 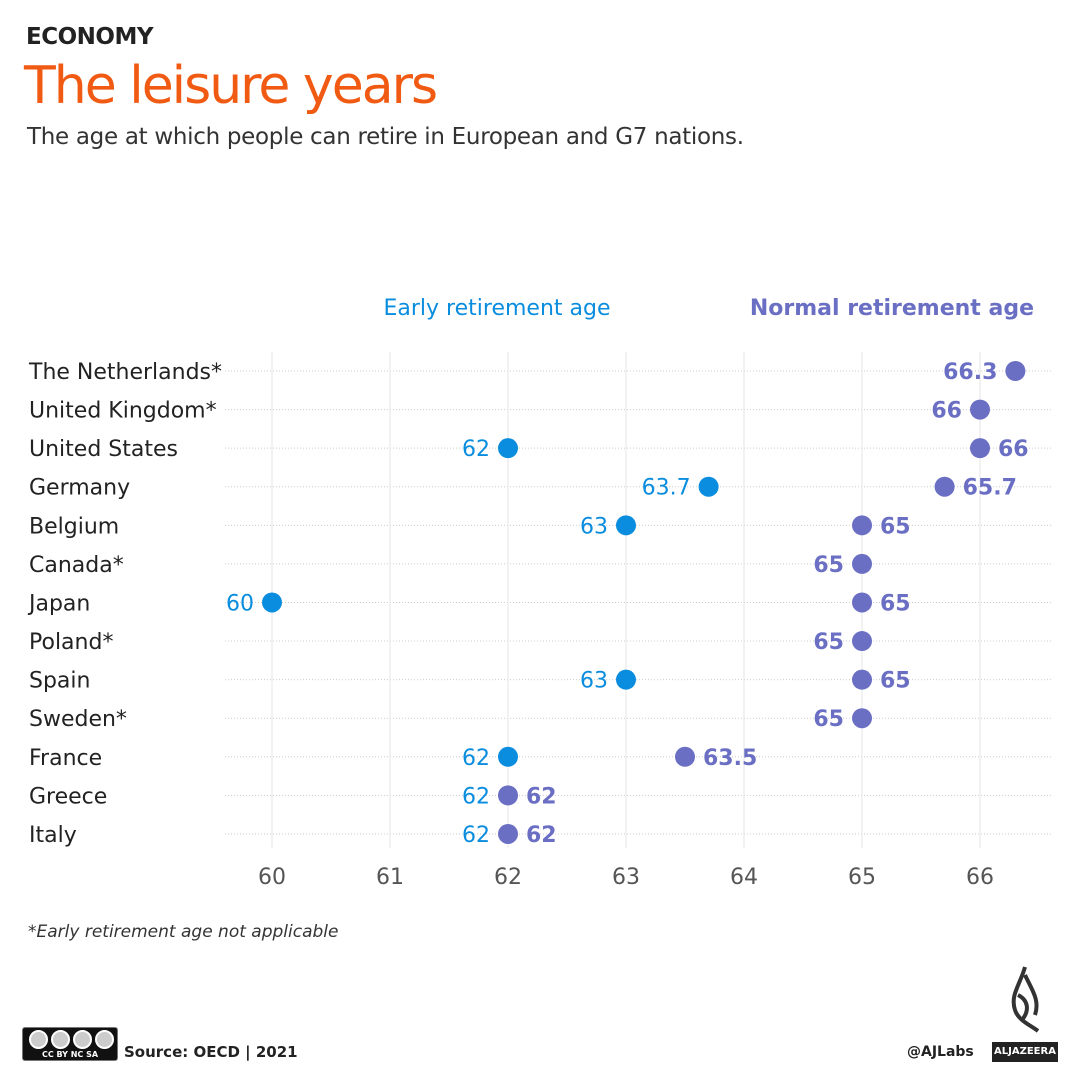 I want to click on country-label: Belgium, so click(x=74, y=526).